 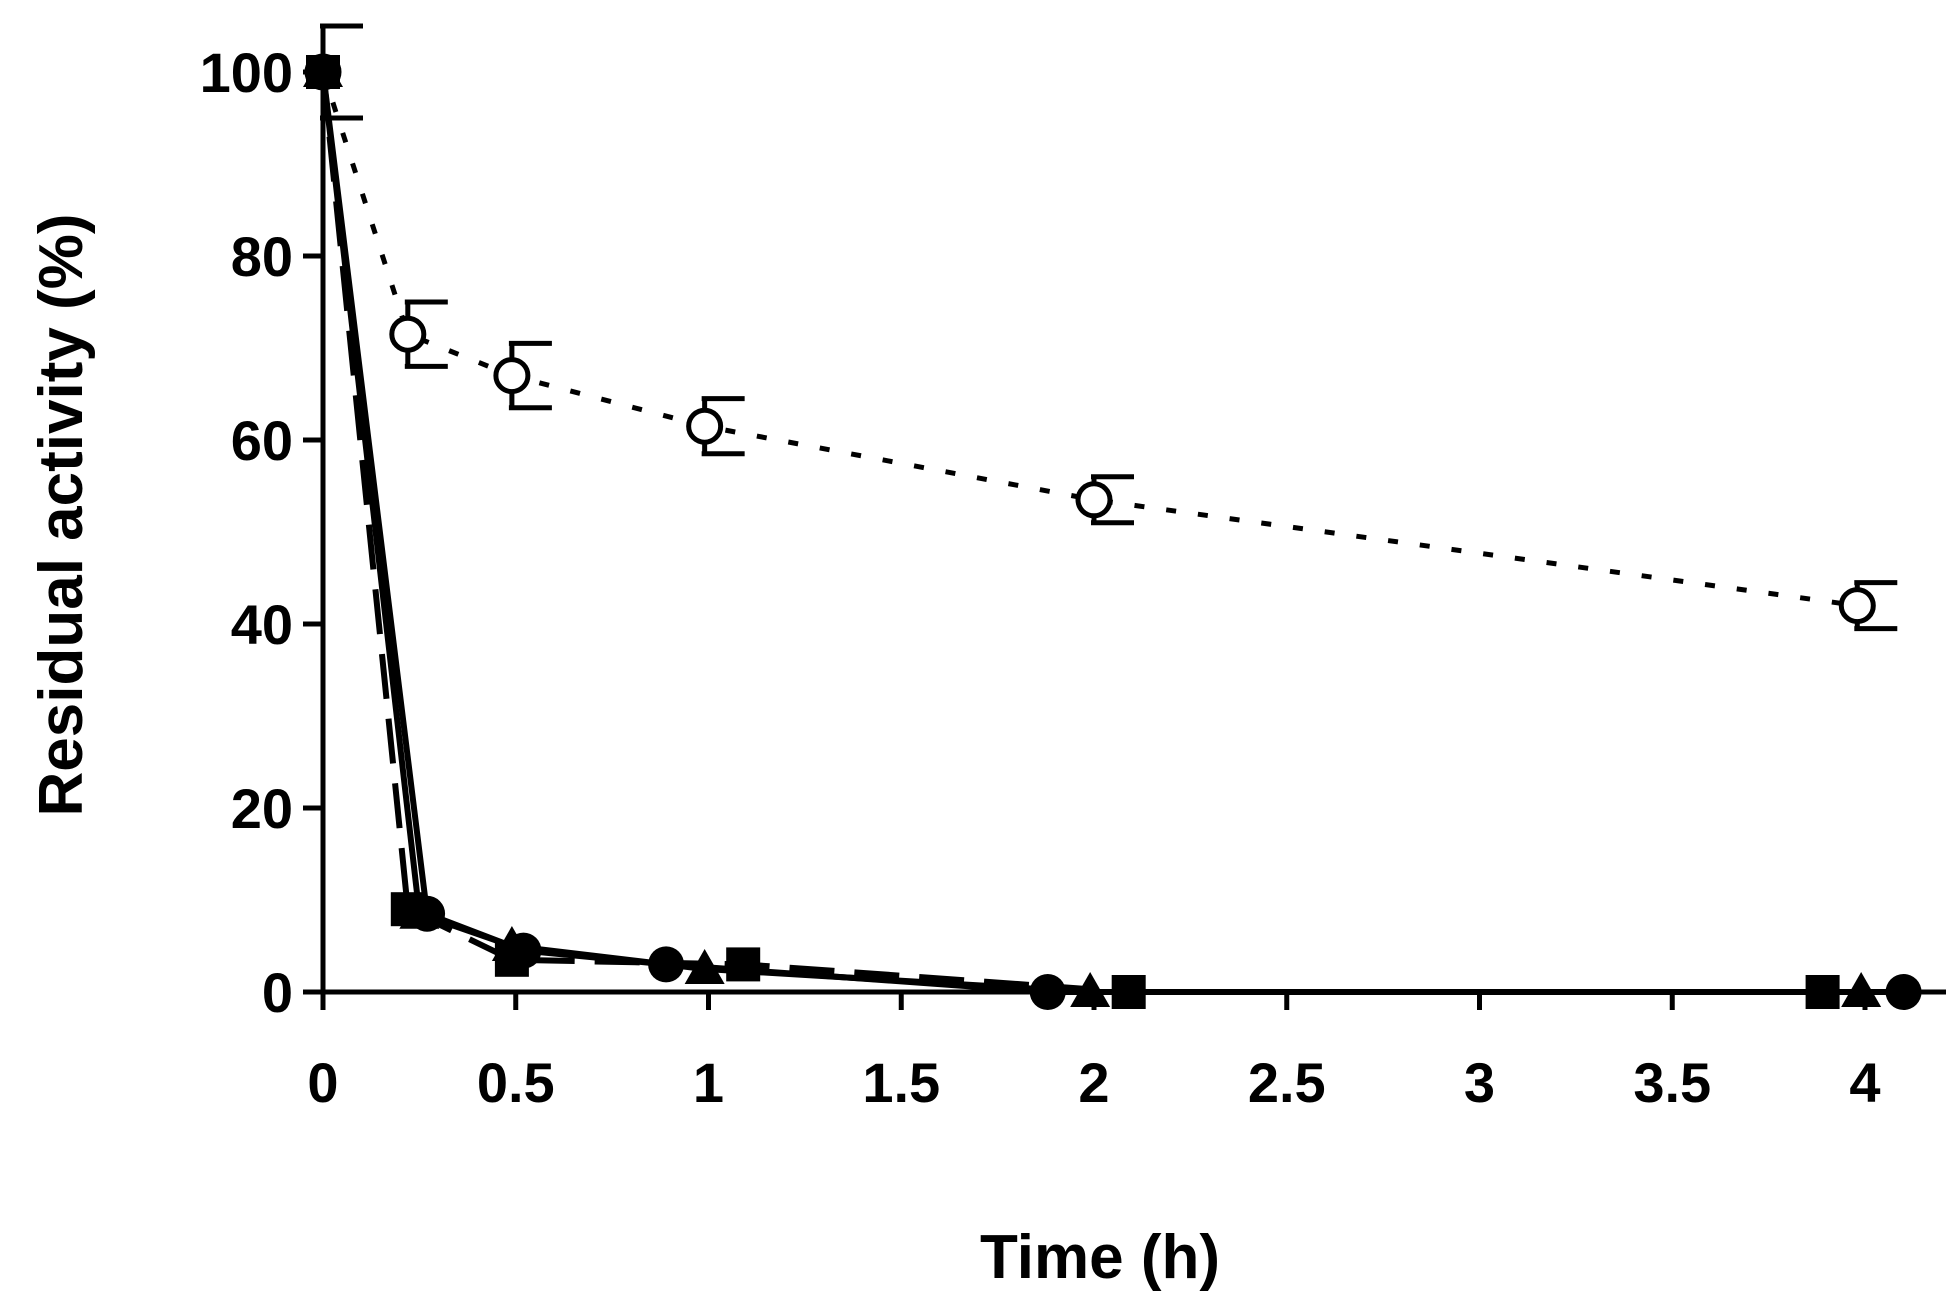 I want to click on y-tick-label: 20, so click(x=262, y=808).